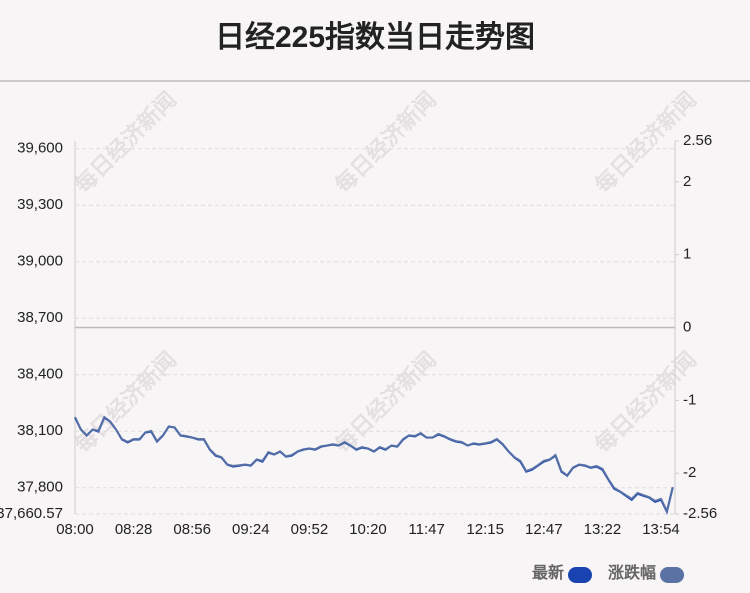 The image size is (750, 593). Describe the element at coordinates (544, 529) in the screenshot. I see `x-tick-label: 12:47` at that location.